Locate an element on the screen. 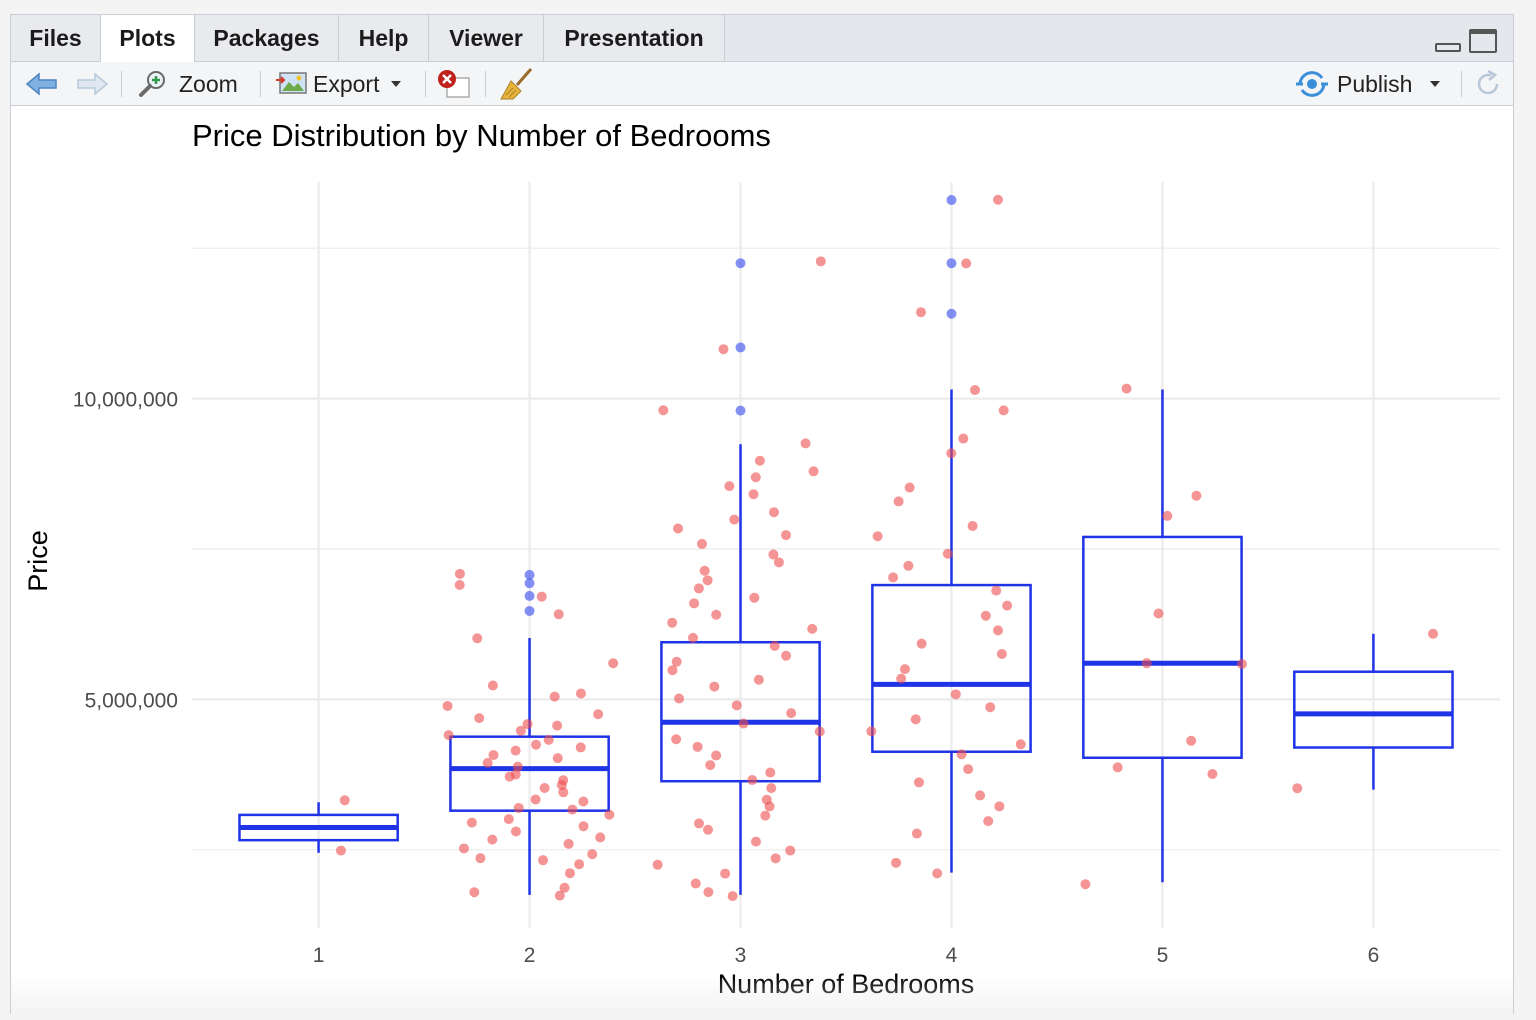  remove-plot-button is located at coordinates (453, 84).